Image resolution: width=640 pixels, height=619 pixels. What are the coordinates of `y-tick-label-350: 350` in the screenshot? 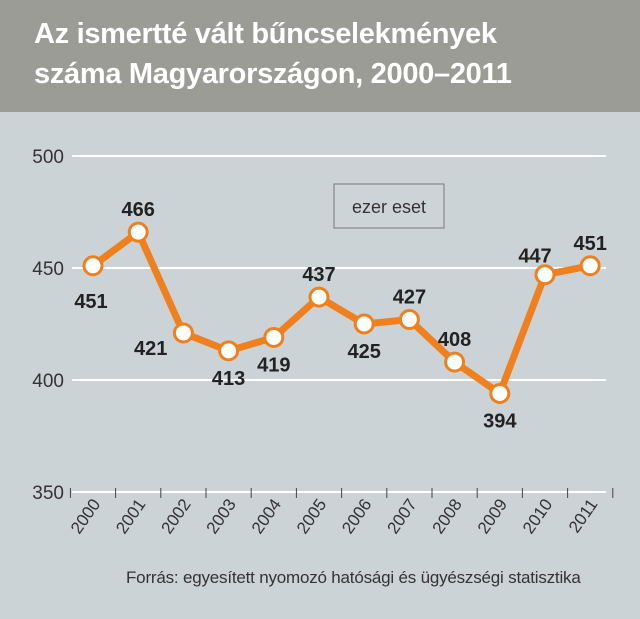 It's located at (48, 493).